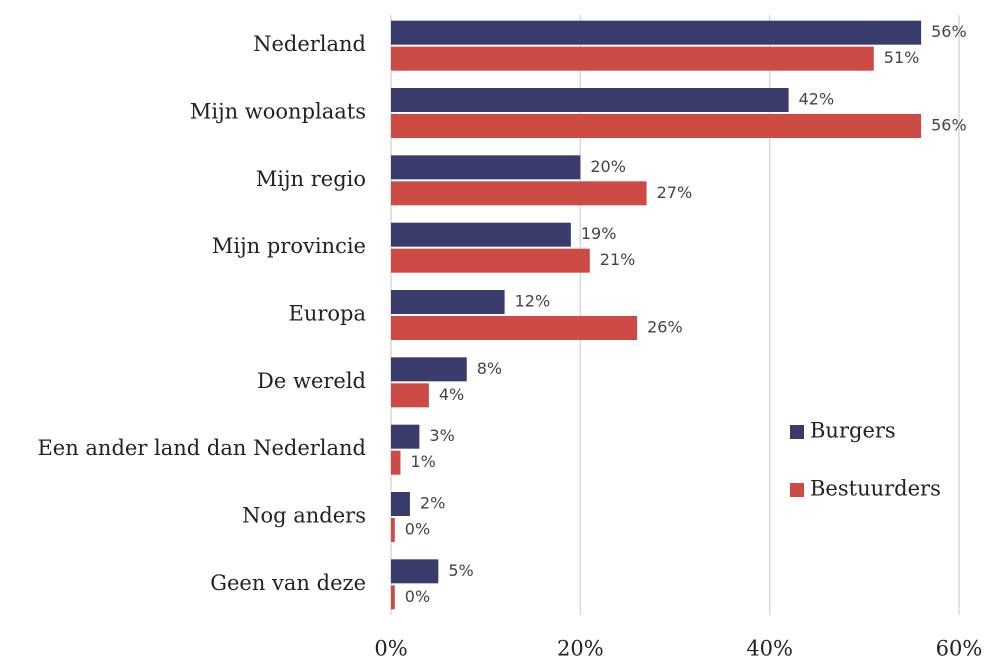 This screenshot has height=662, width=989. Describe the element at coordinates (599, 233) in the screenshot. I see `value-label: 19%` at that location.